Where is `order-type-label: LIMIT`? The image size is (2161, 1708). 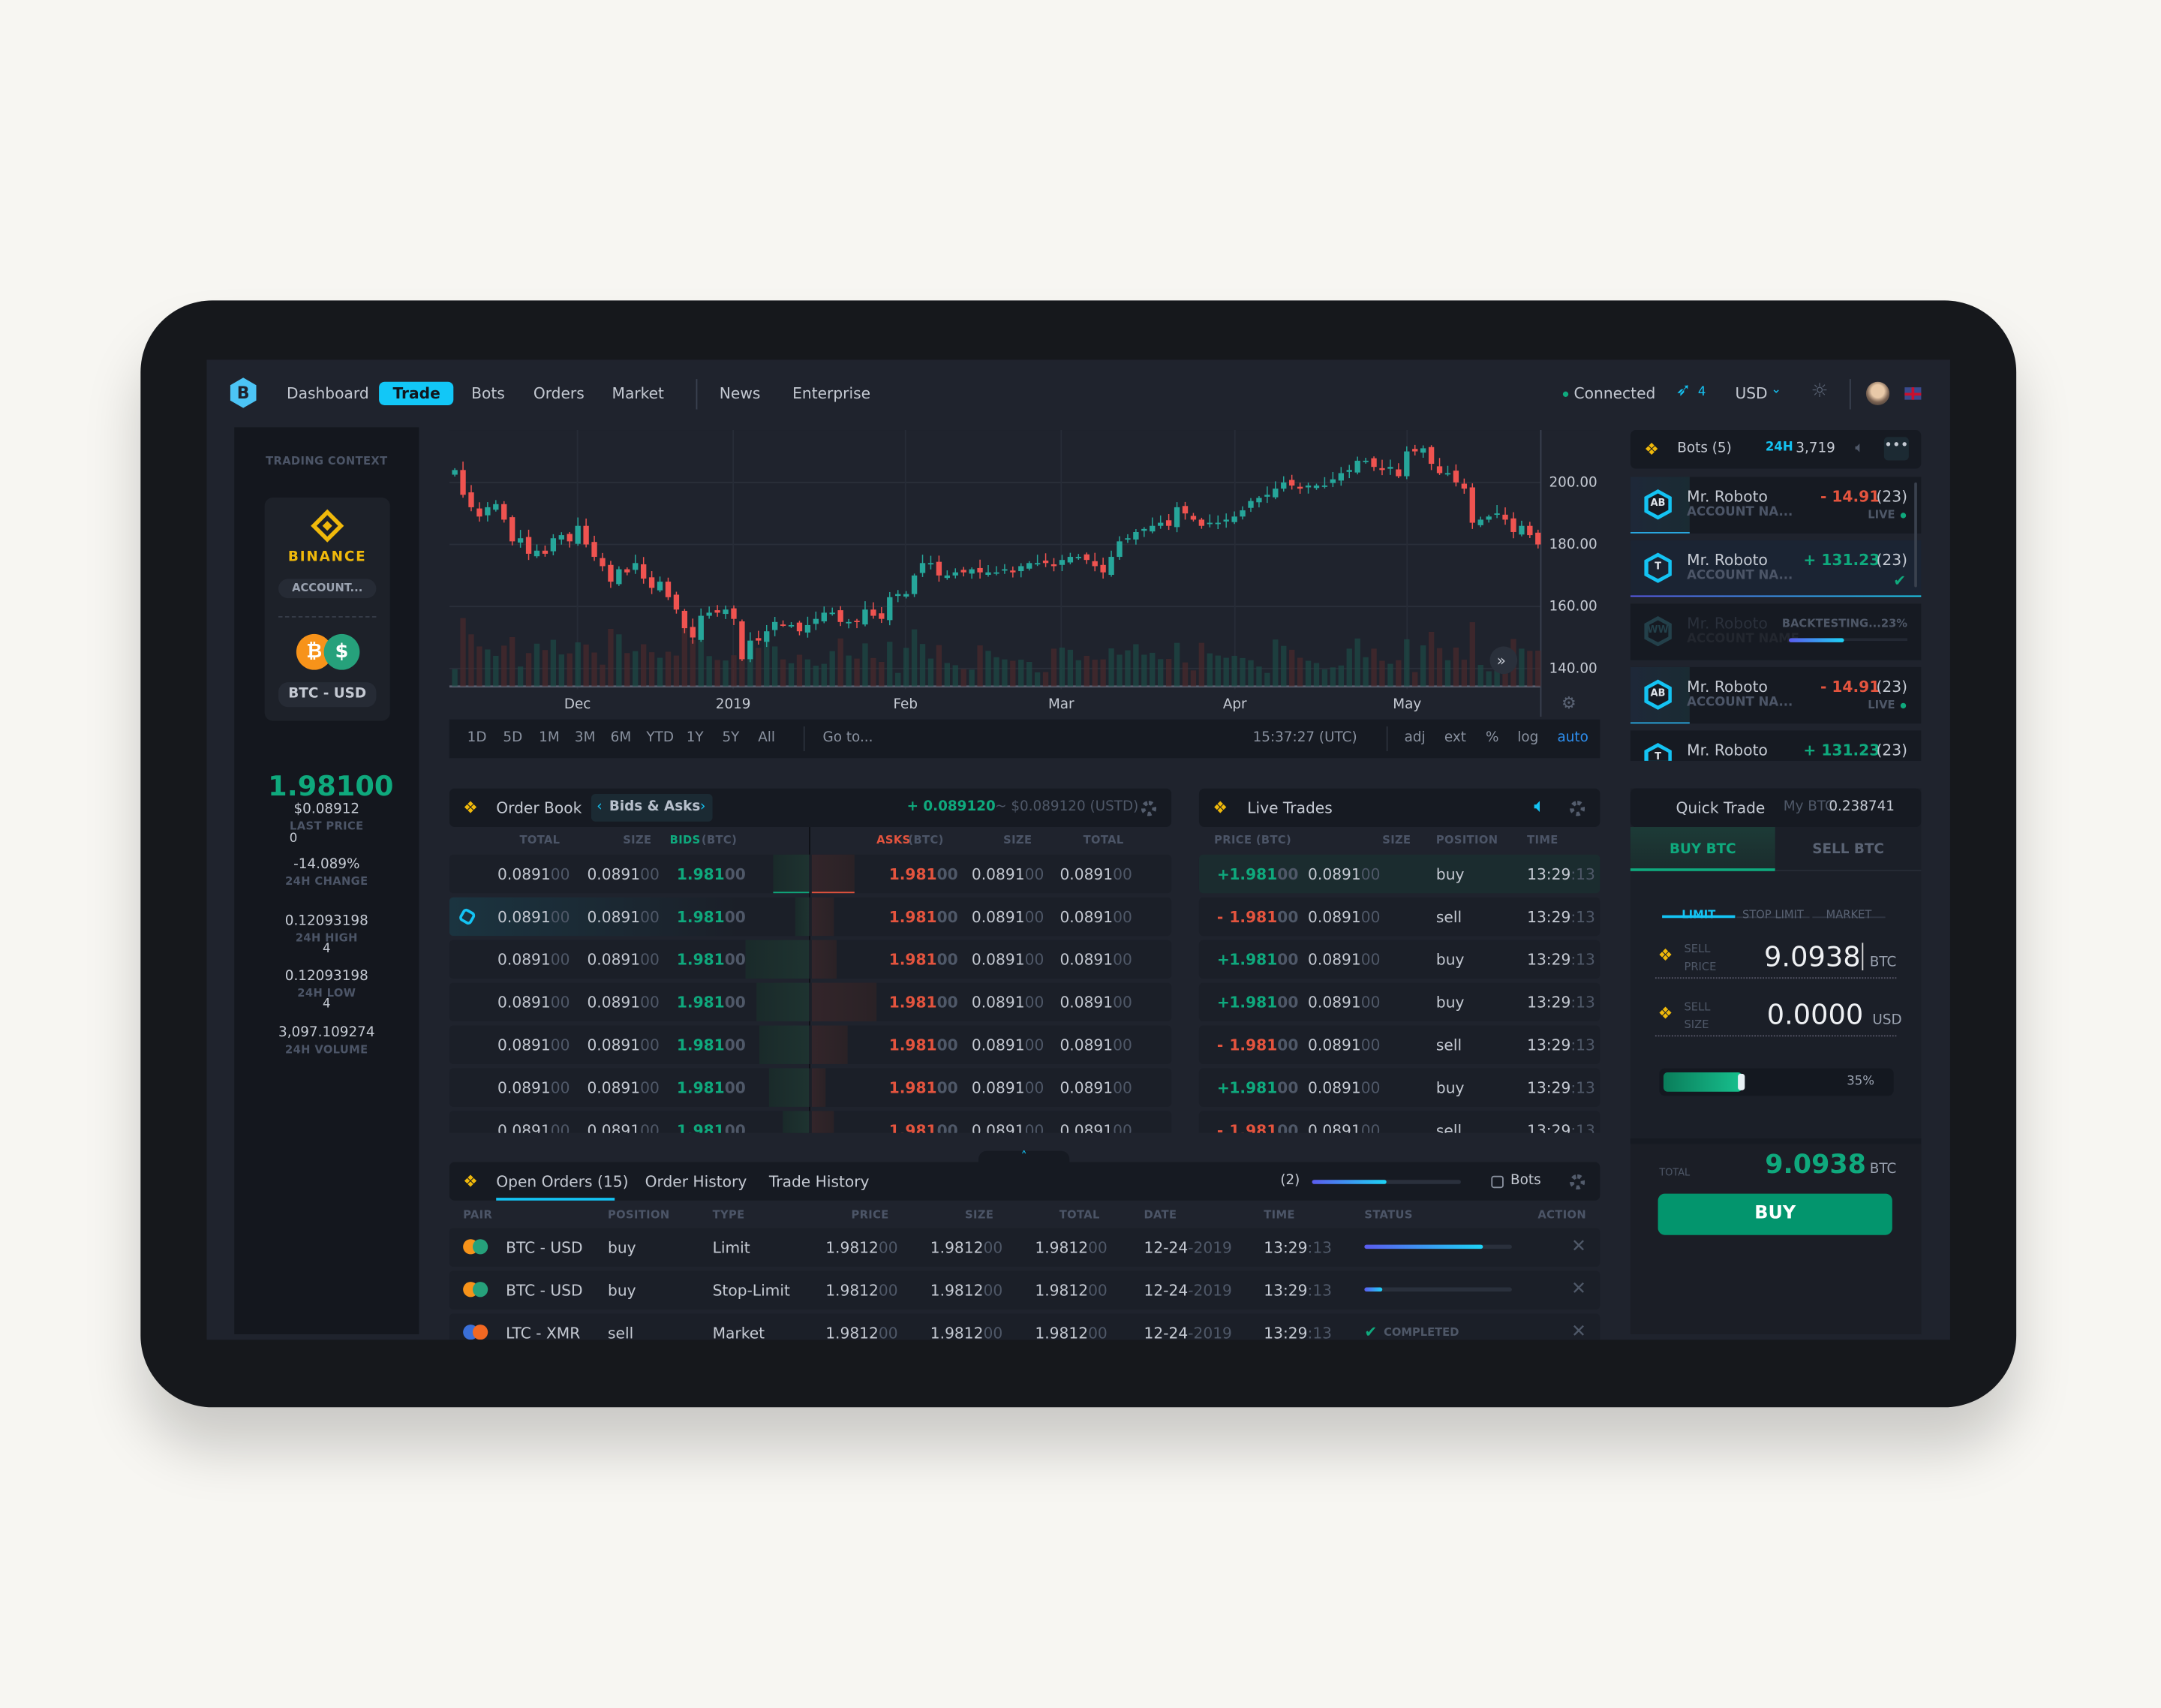 order-type-label: LIMIT is located at coordinates (1699, 914).